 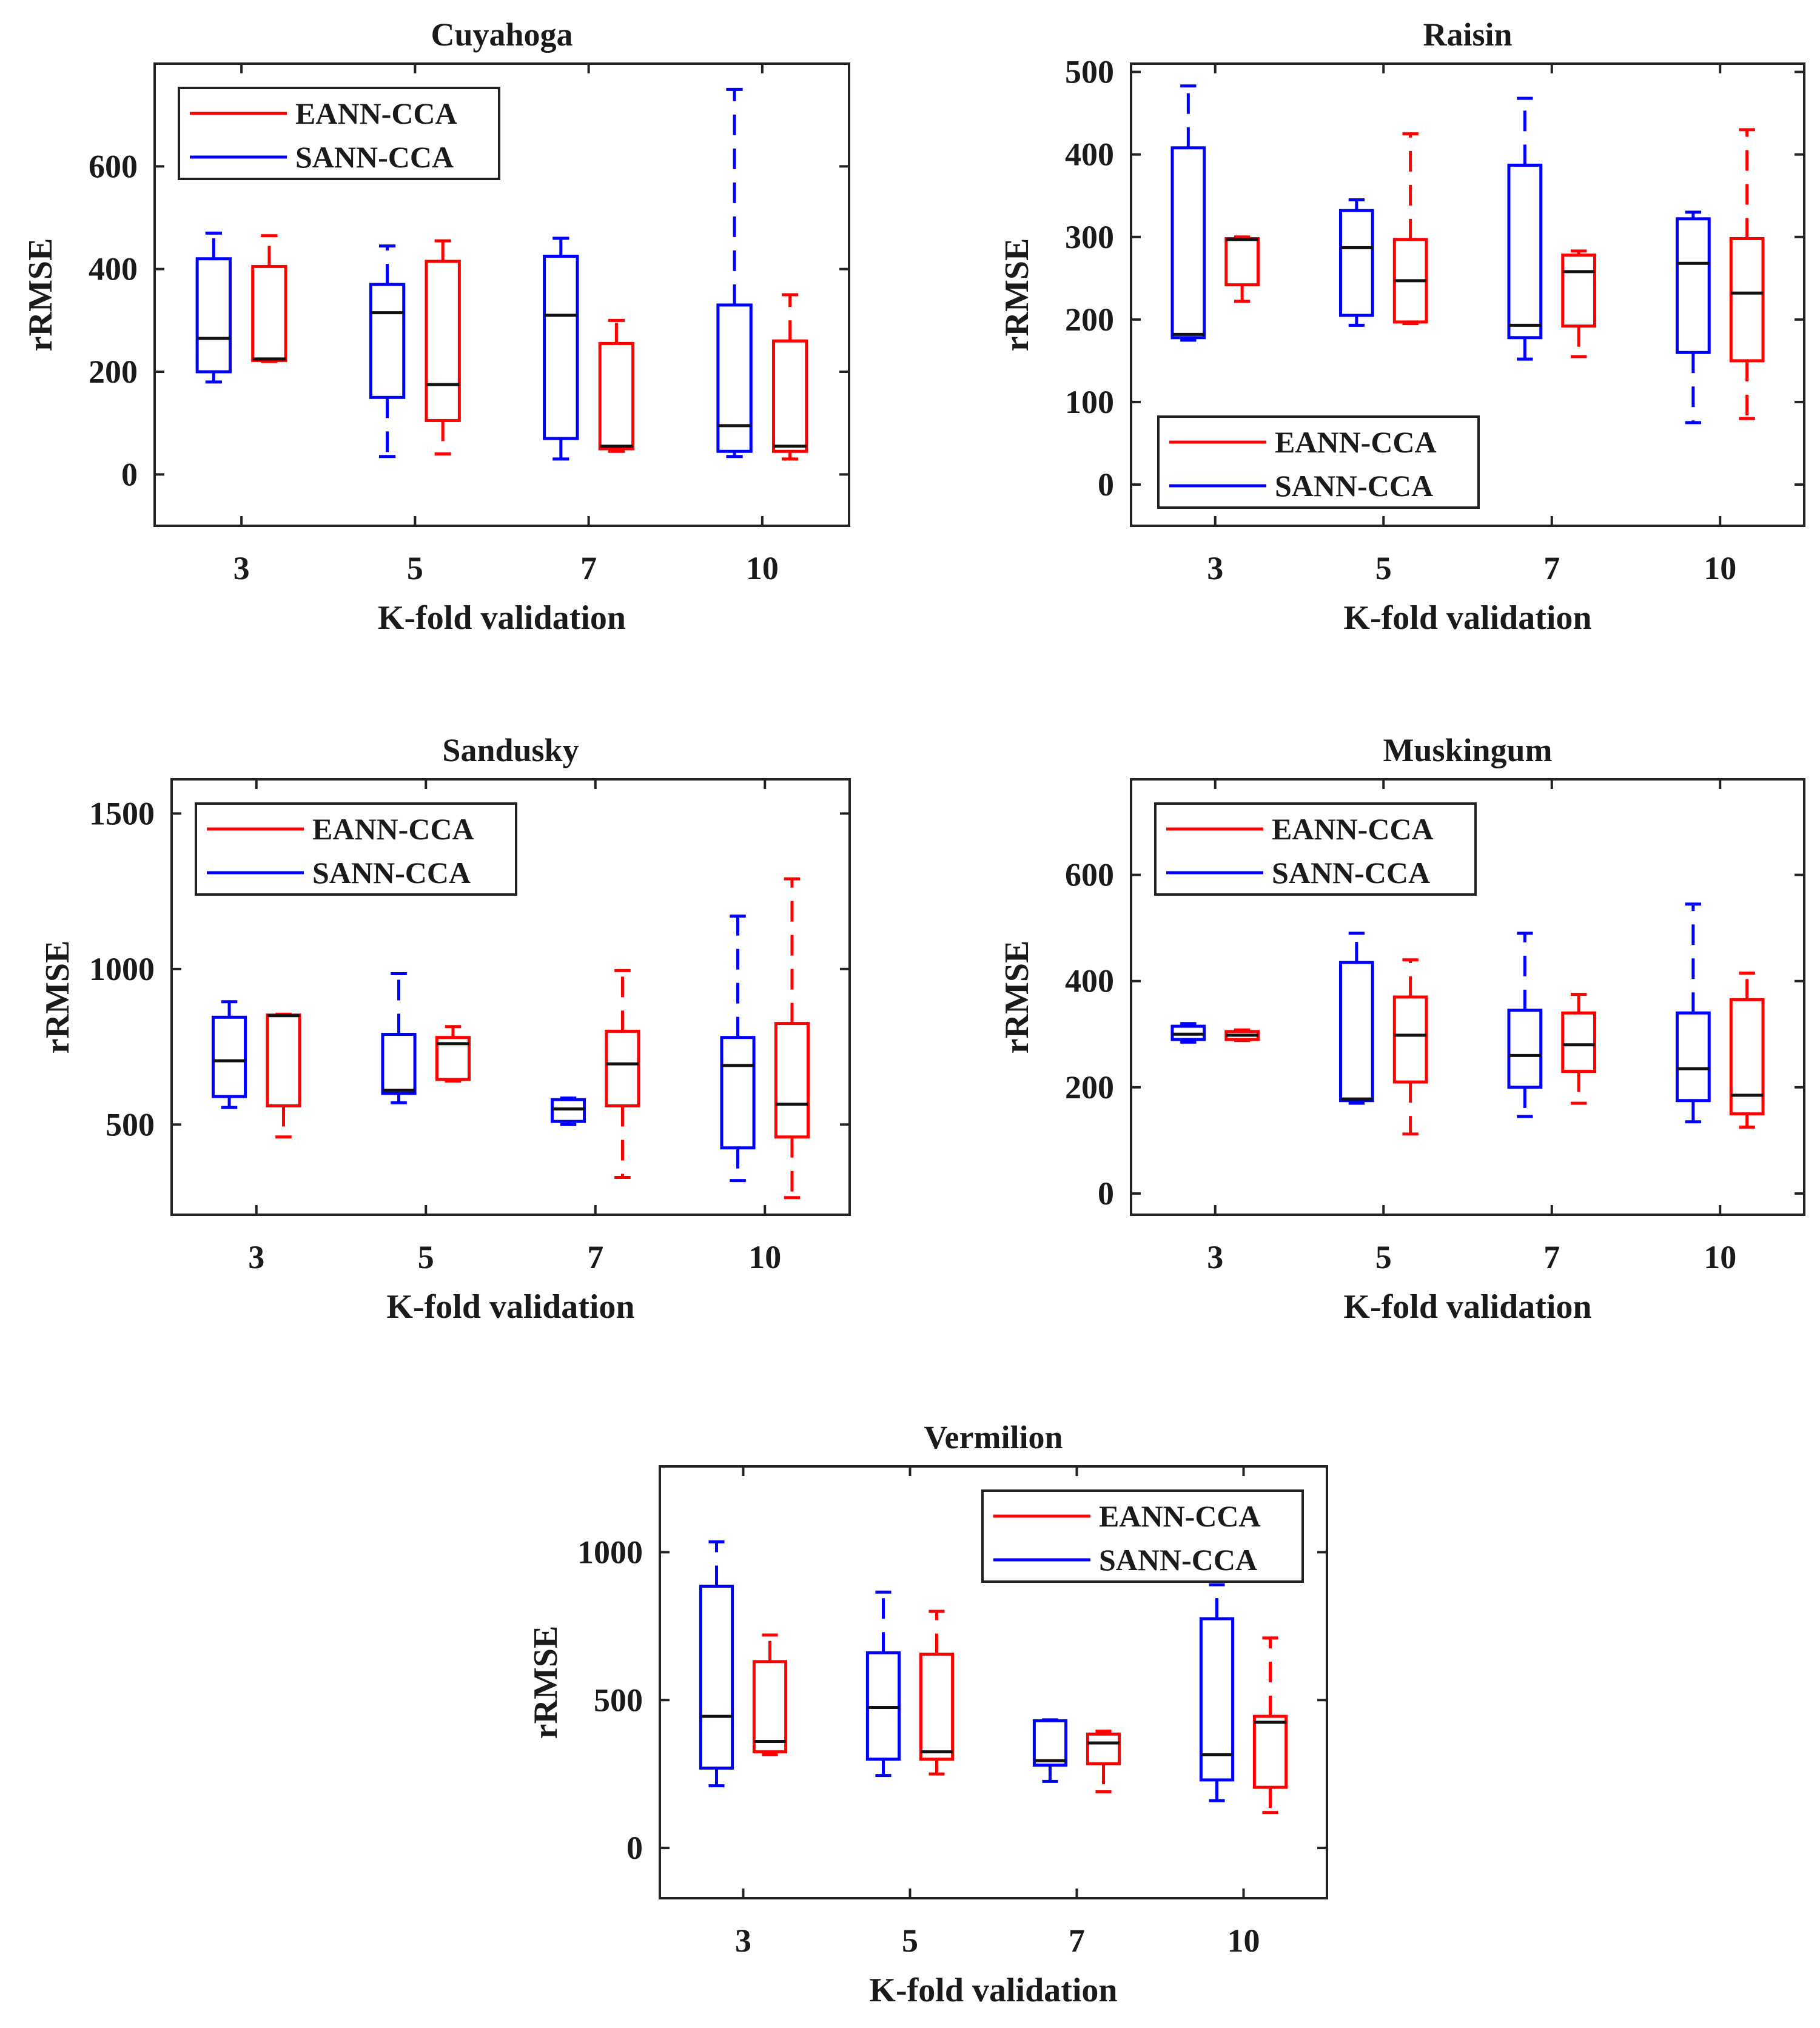 What do you see at coordinates (1383, 1257) in the screenshot?
I see `x-tick-label: 5` at bounding box center [1383, 1257].